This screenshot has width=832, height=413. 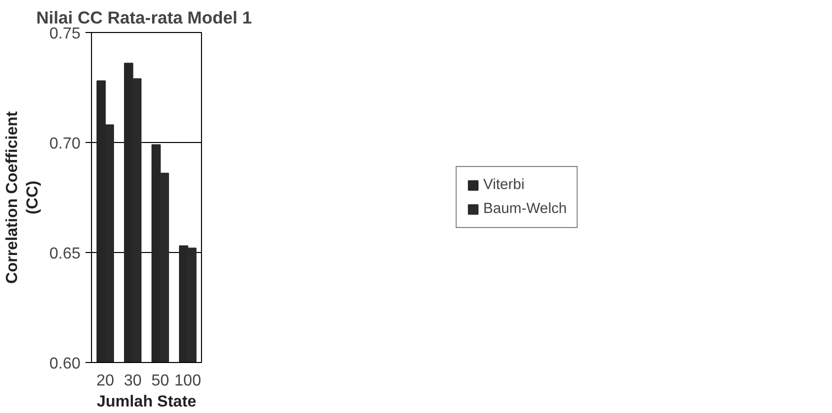 What do you see at coordinates (105, 381) in the screenshot?
I see `x-tick-label: 20` at bounding box center [105, 381].